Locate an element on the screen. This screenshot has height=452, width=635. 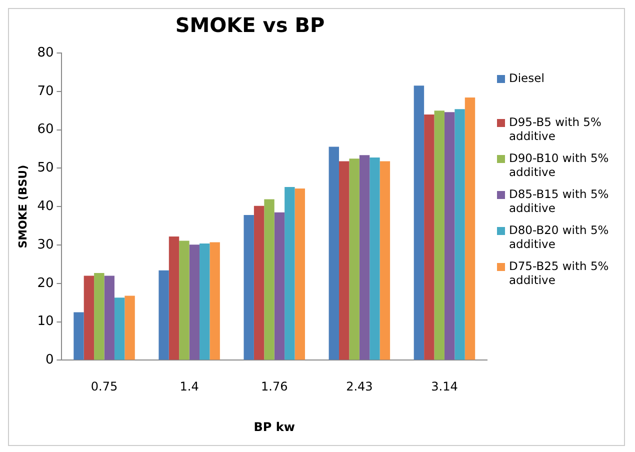
legend-label: Diesel is located at coordinates (526, 78).